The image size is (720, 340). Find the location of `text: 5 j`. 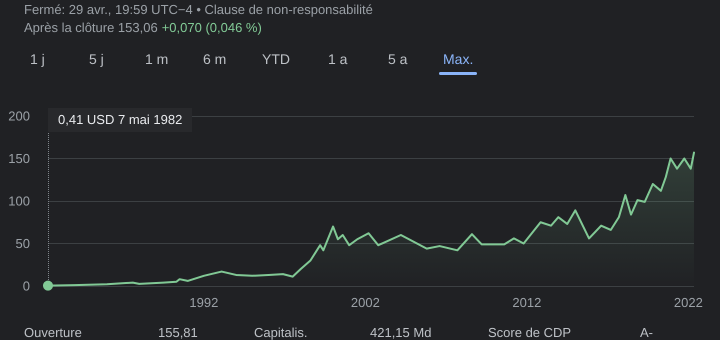

text: 5 j is located at coordinates (96, 59).